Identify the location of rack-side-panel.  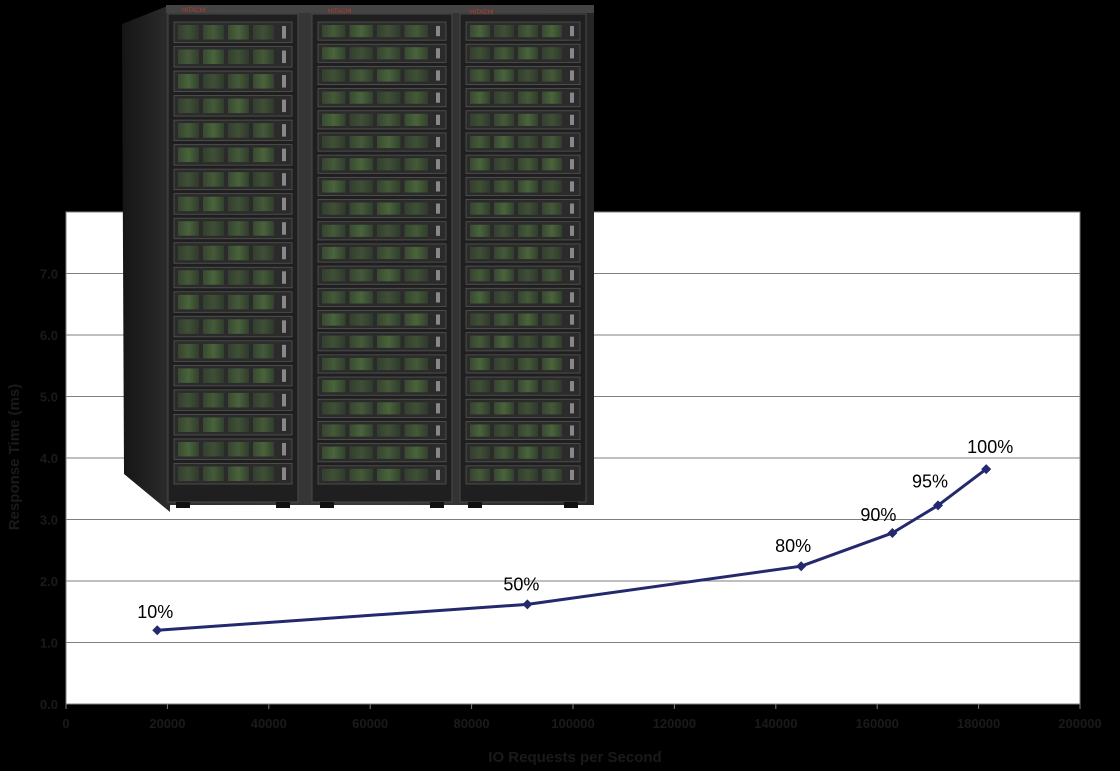
(146, 258).